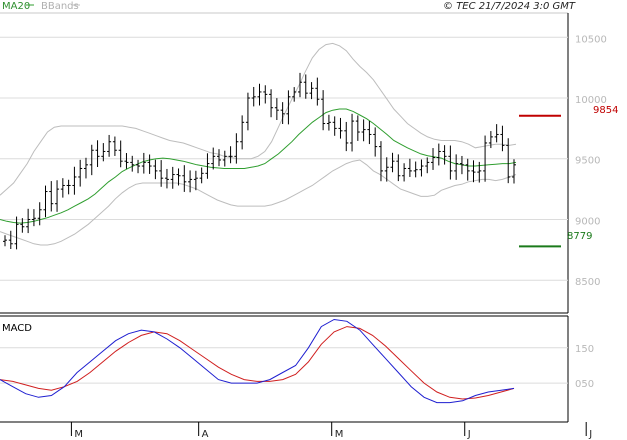 The height and width of the screenshot is (440, 627). What do you see at coordinates (17, 328) in the screenshot?
I see `macd-title: MACD` at bounding box center [17, 328].